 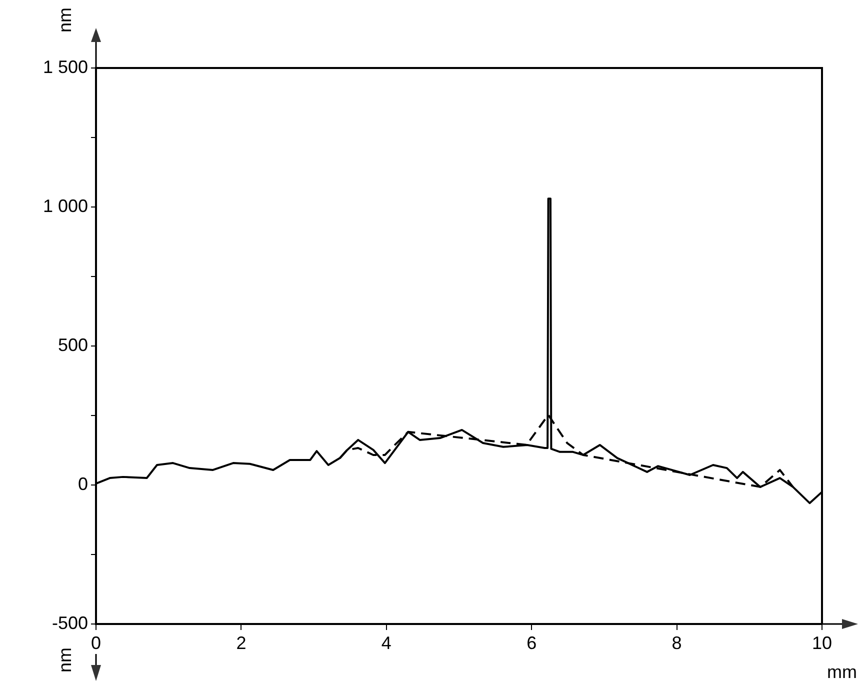 What do you see at coordinates (65, 66) in the screenshot?
I see `y-tick-label: 1 500` at bounding box center [65, 66].